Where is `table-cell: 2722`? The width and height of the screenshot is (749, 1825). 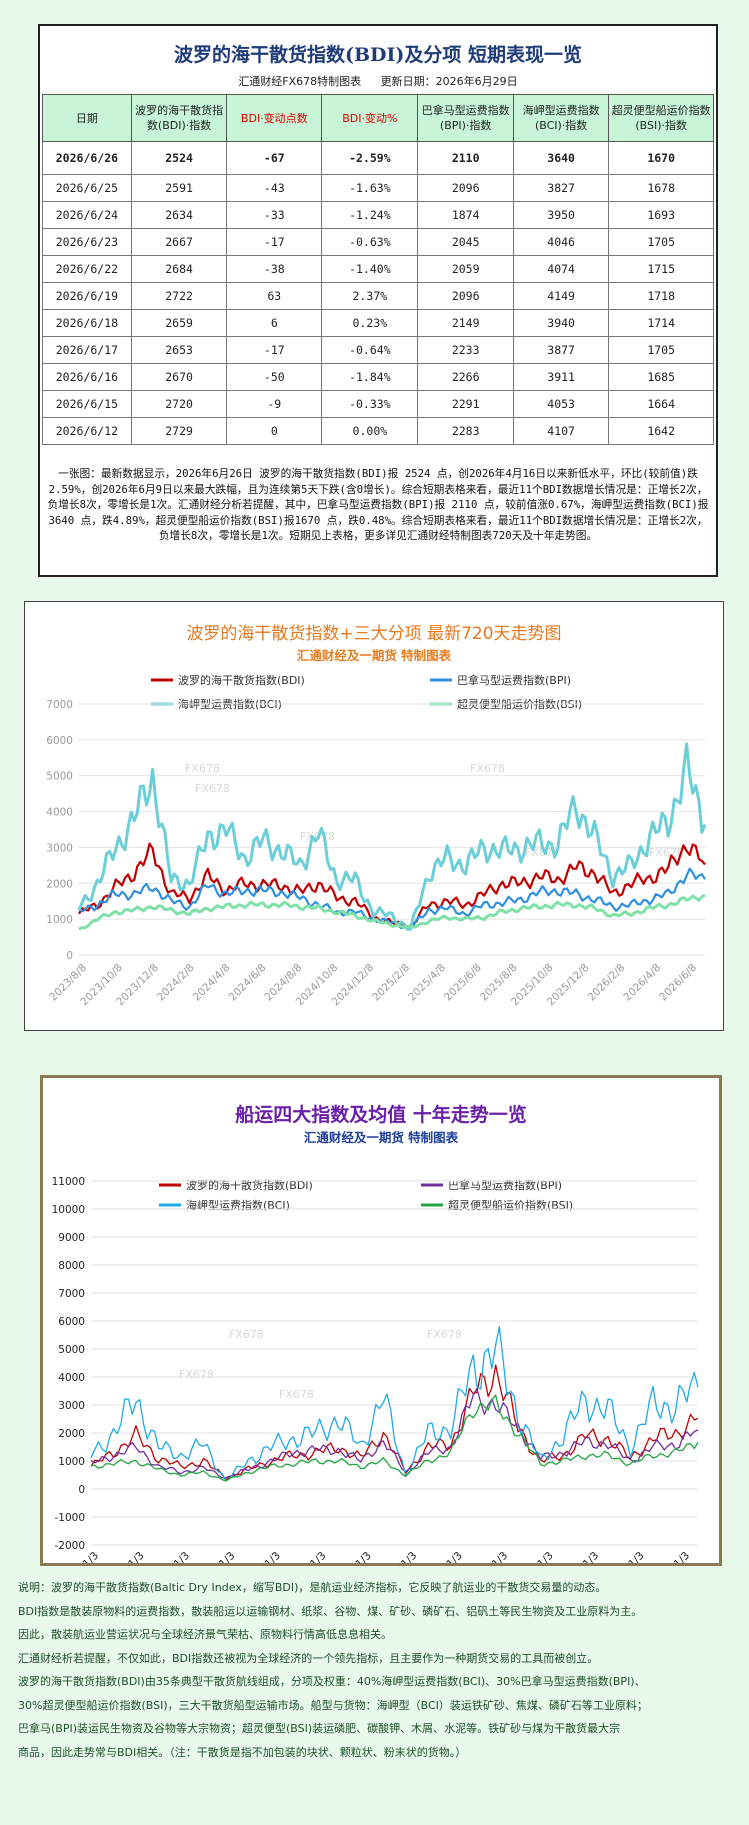 table-cell: 2722 is located at coordinates (179, 296).